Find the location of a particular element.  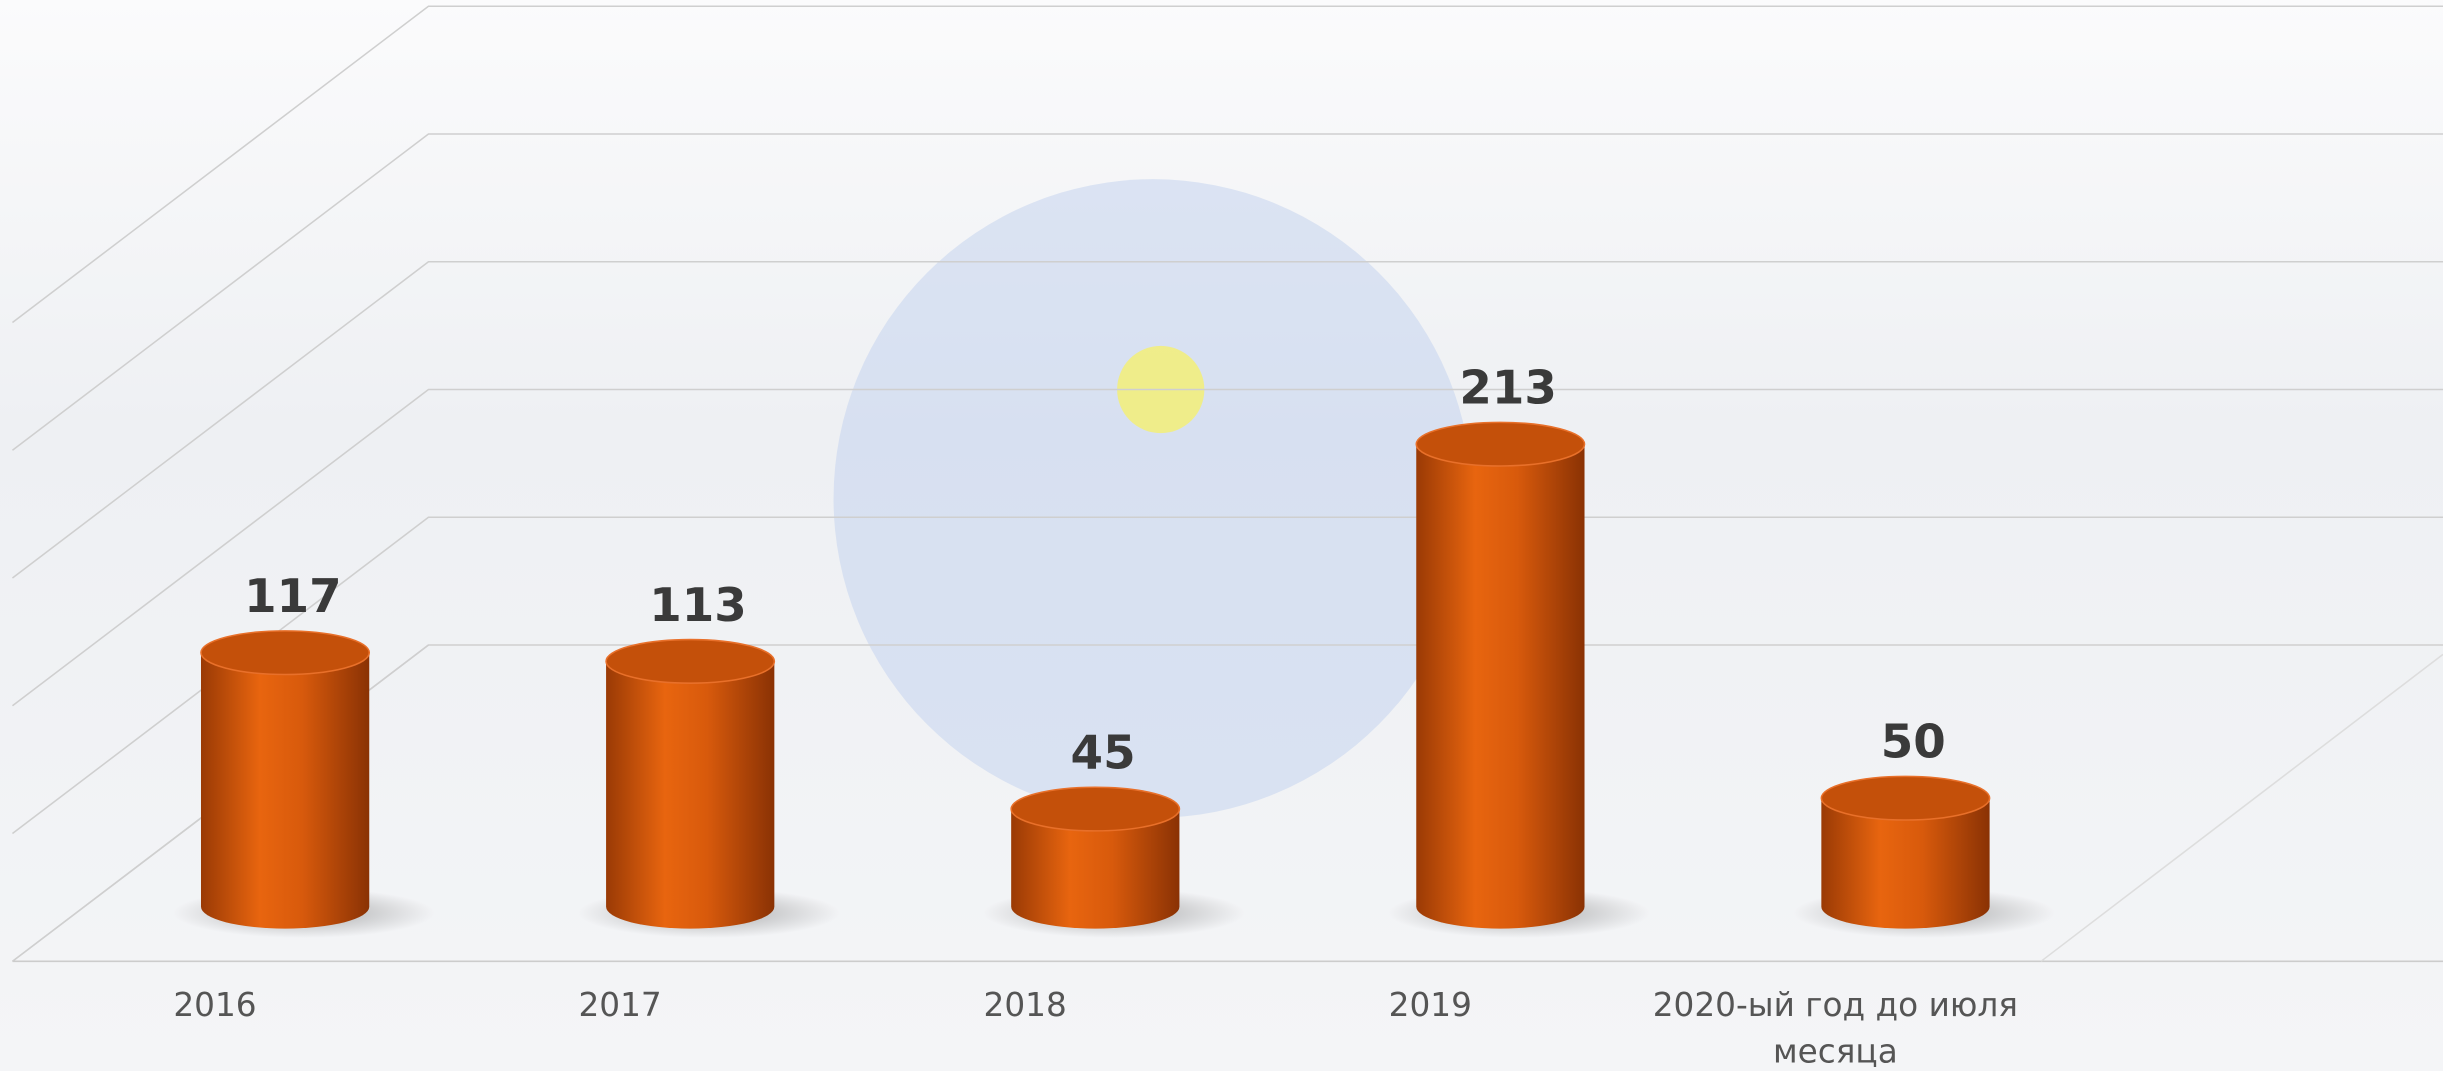

x-tick-wrap: 2020-ый год до июля месяца is located at coordinates (1835, 1028).